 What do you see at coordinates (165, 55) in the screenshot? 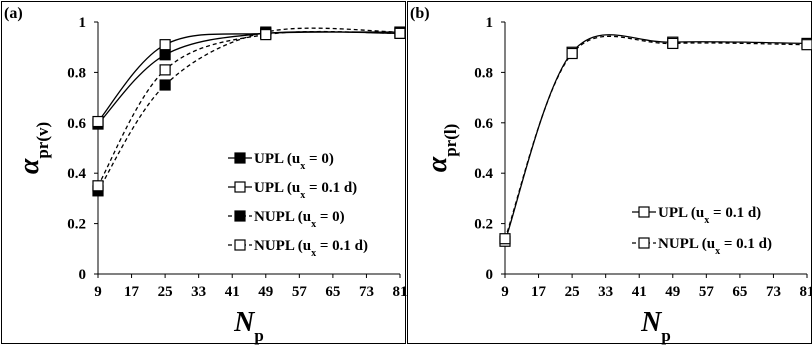
I see `series-0-point` at bounding box center [165, 55].